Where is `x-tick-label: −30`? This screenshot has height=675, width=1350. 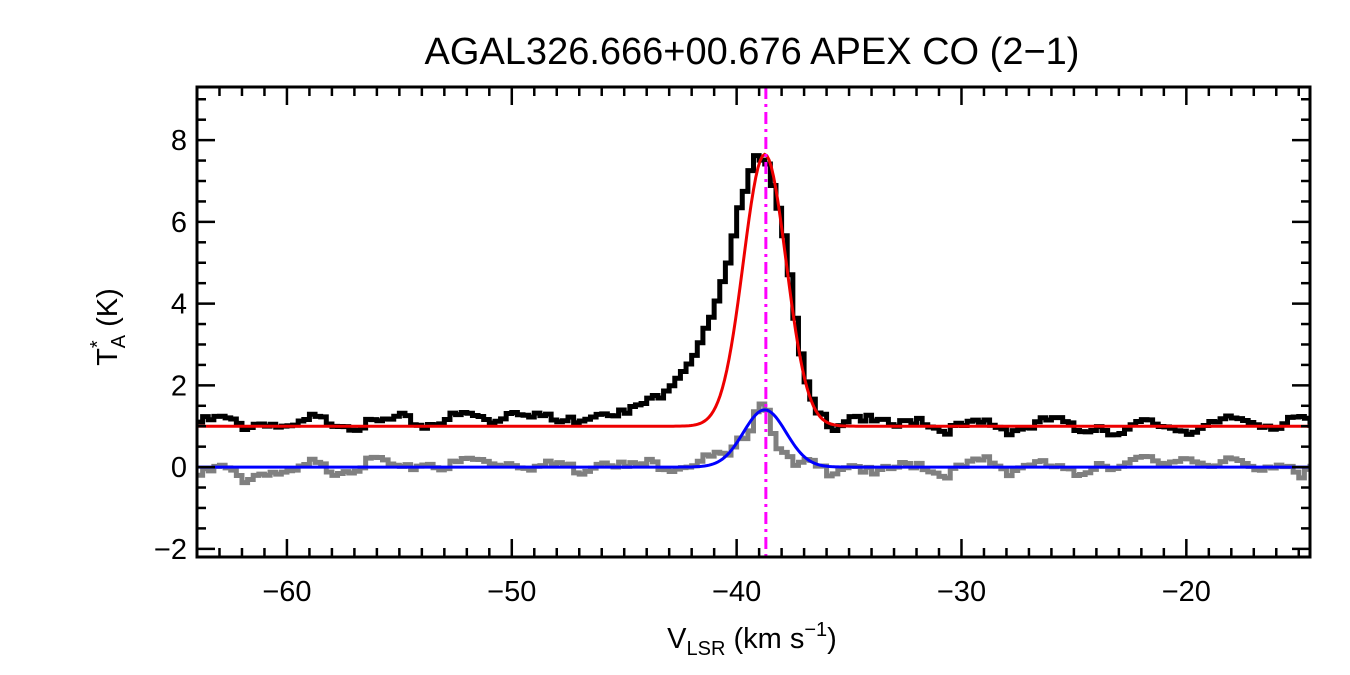
x-tick-label: −30 is located at coordinates (961, 592).